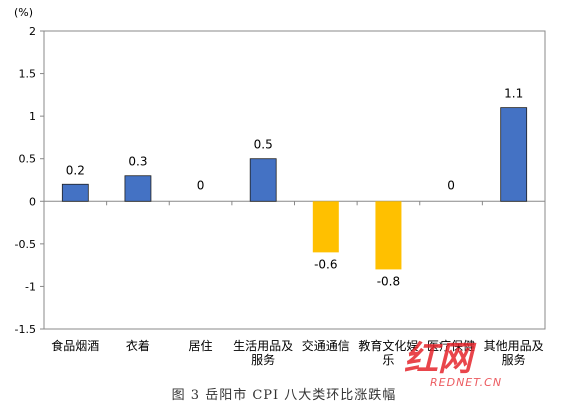 This screenshot has height=413, width=568. Describe the element at coordinates (32, 201) in the screenshot. I see `y-tick-label: 0` at that location.